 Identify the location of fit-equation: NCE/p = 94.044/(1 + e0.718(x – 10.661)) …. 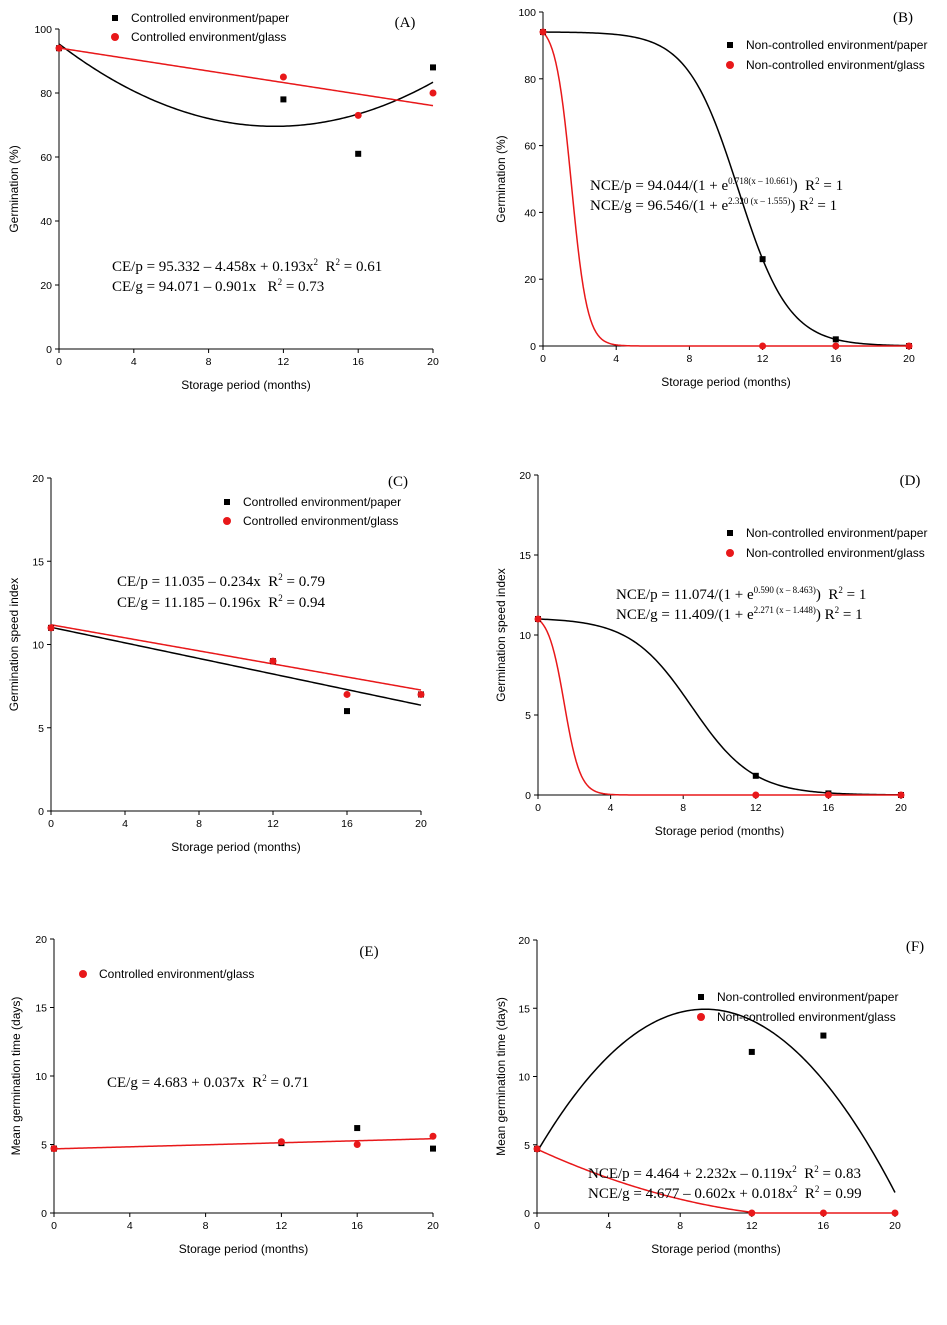
(716, 185).